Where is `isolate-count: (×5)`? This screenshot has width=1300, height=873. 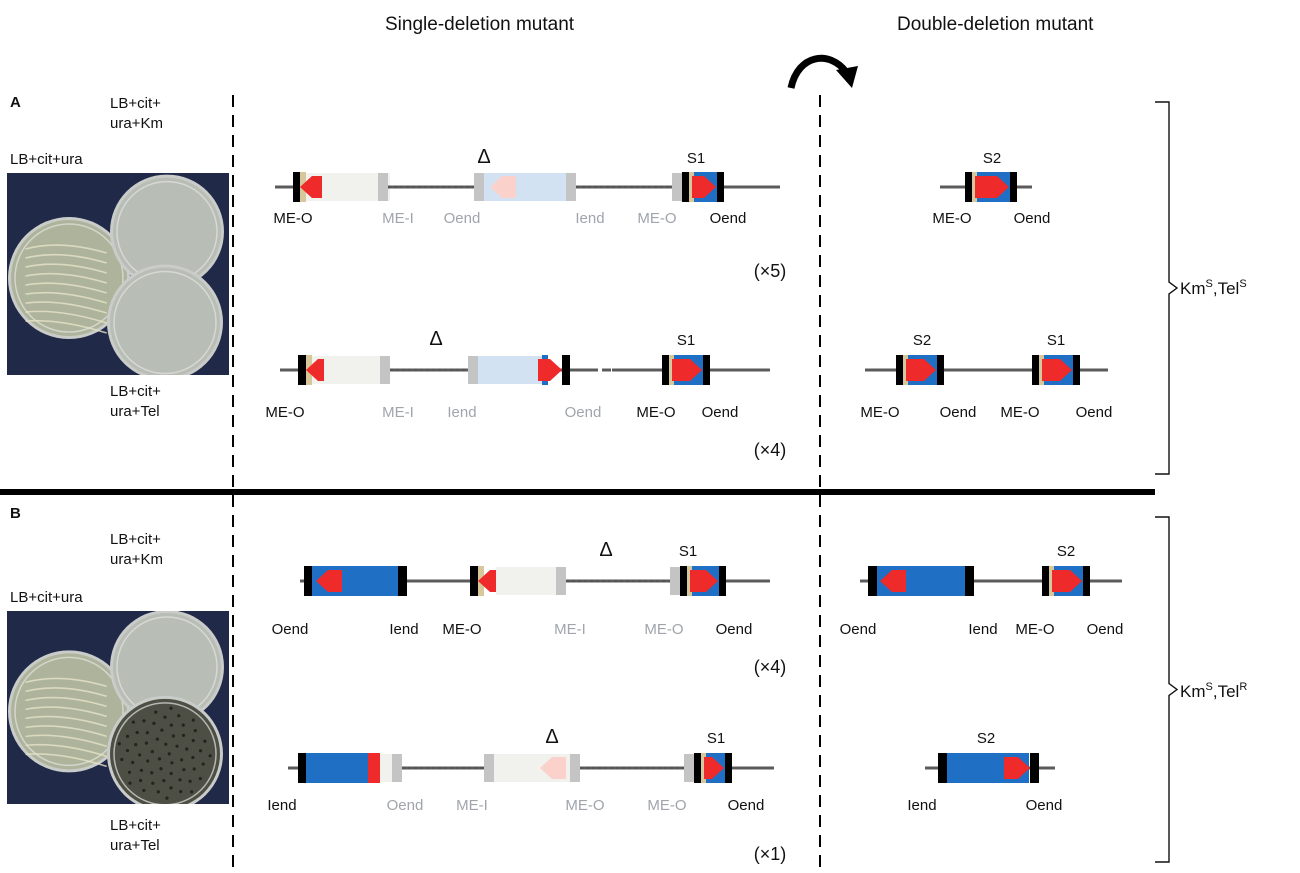
isolate-count: (×5) is located at coordinates (770, 271).